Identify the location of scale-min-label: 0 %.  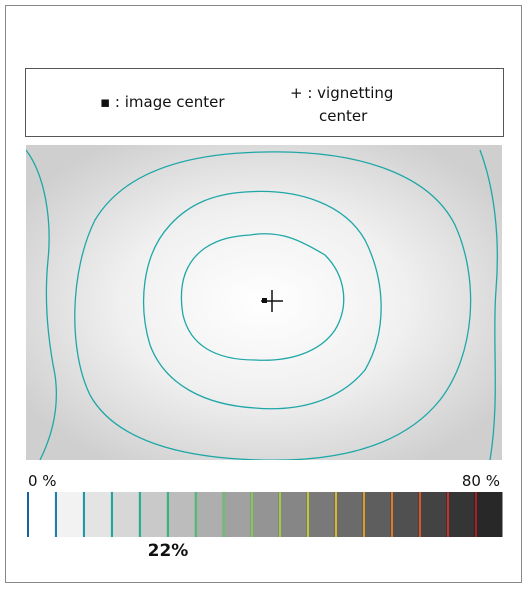
(42, 481).